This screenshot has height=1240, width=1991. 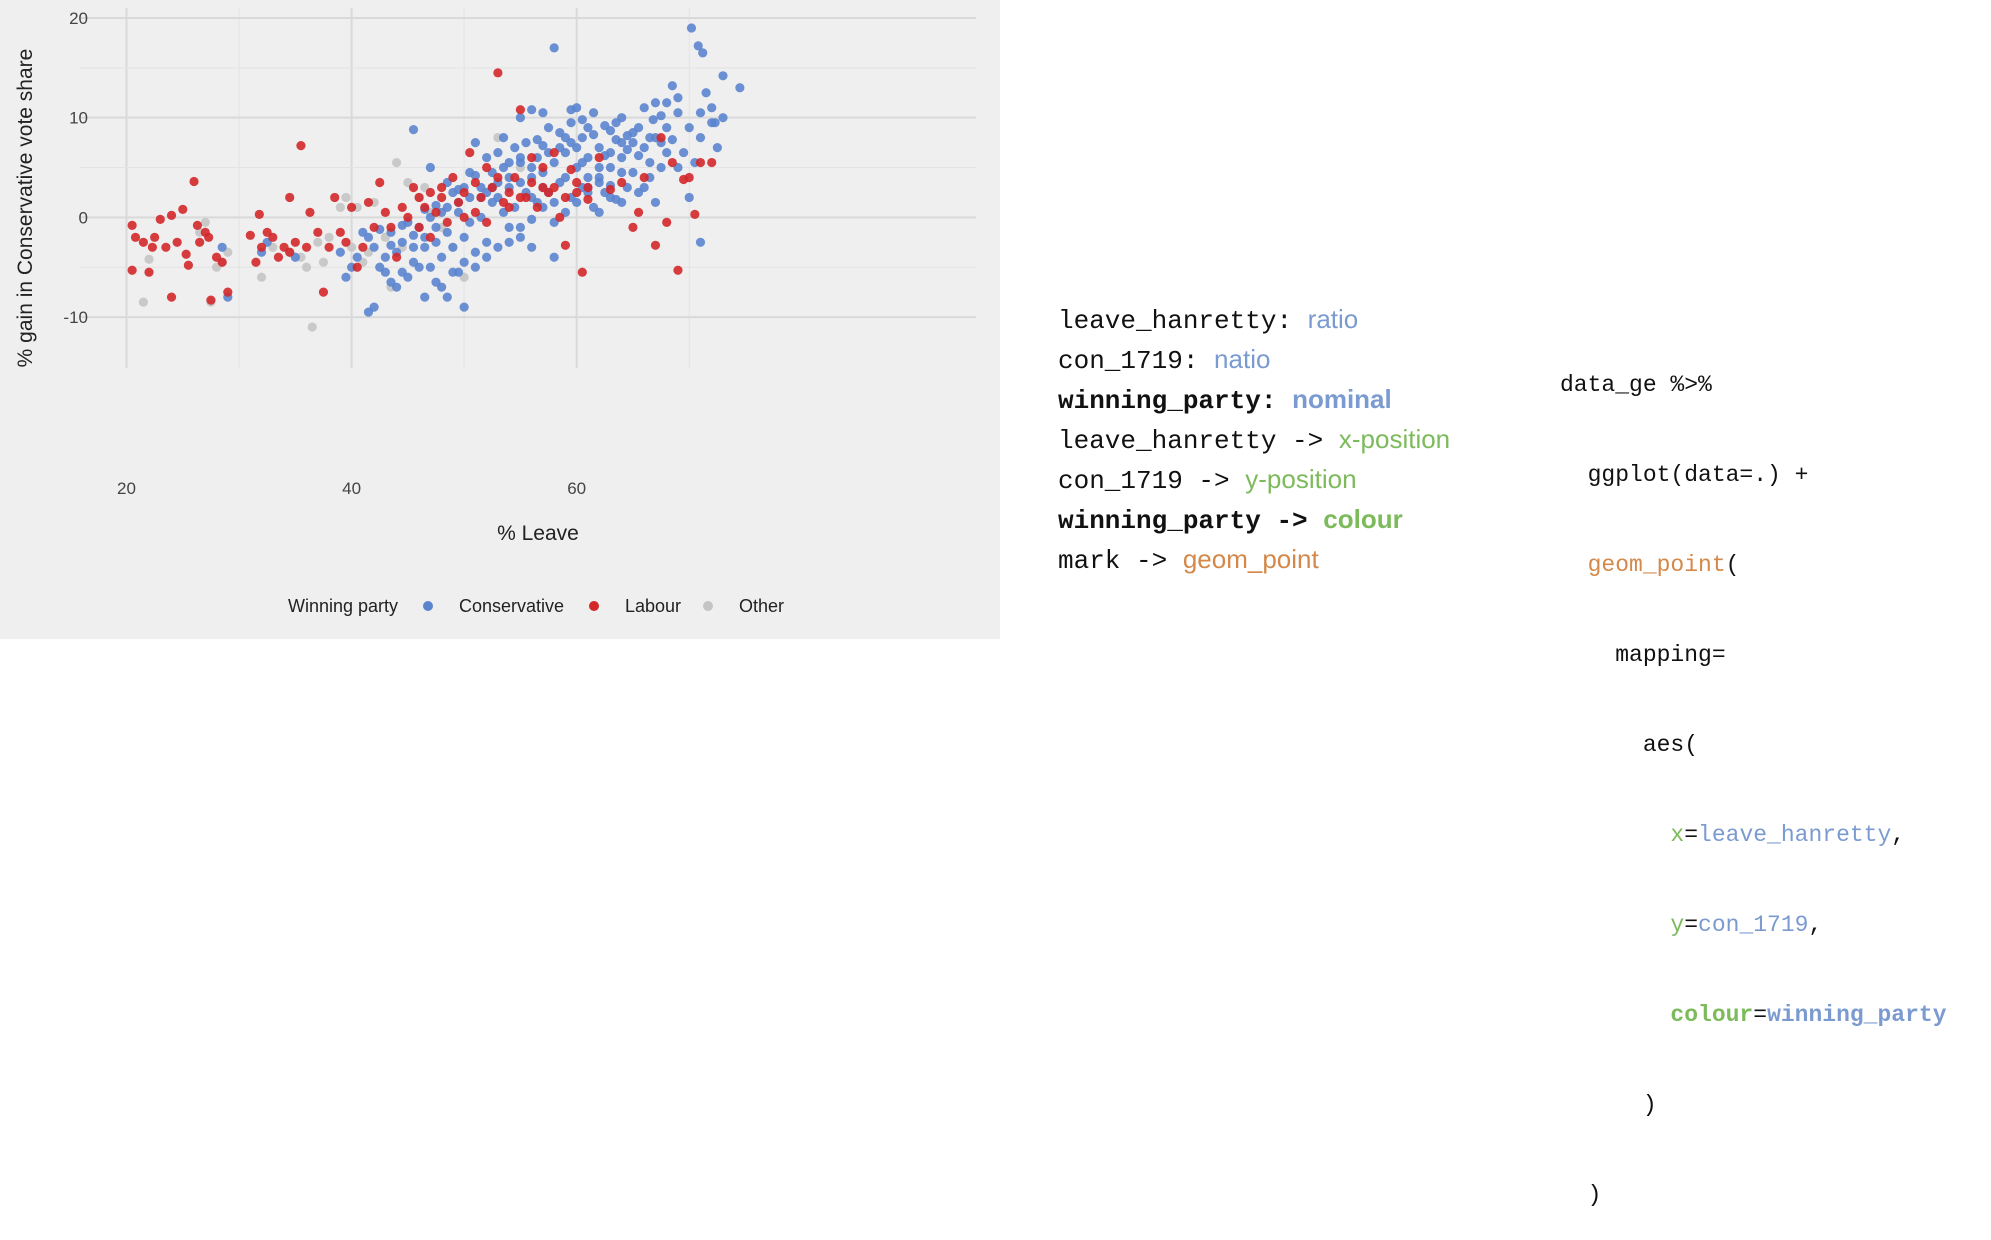 What do you see at coordinates (1601, 745) in the screenshot?
I see `code-indent` at bounding box center [1601, 745].